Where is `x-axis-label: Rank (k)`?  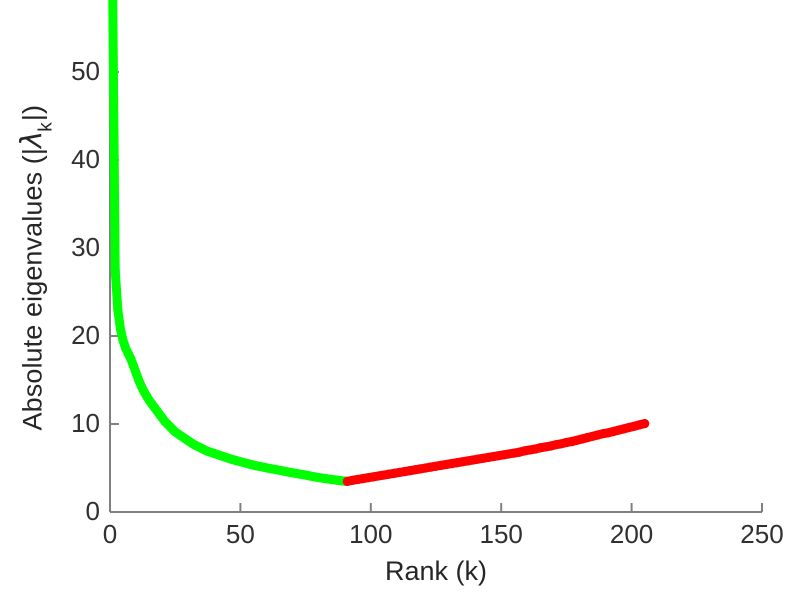 x-axis-label: Rank (k) is located at coordinates (435, 571).